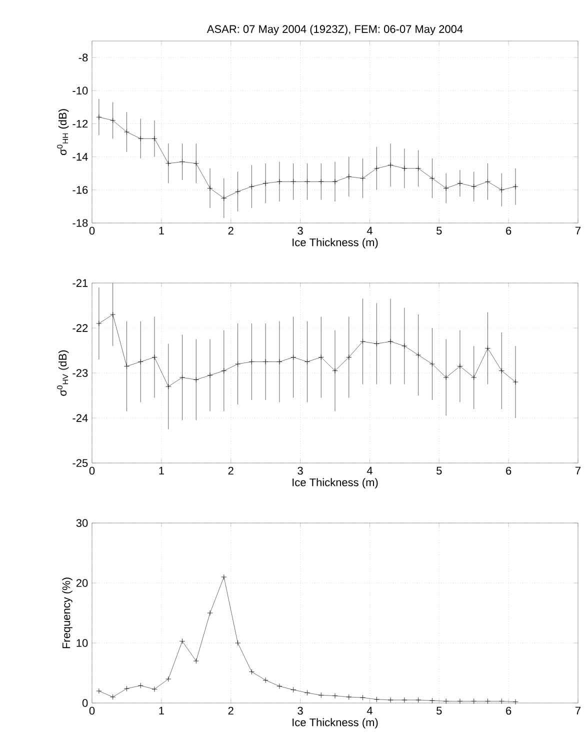  Describe the element at coordinates (85, 703) in the screenshot. I see `y-tick-label: 0` at that location.